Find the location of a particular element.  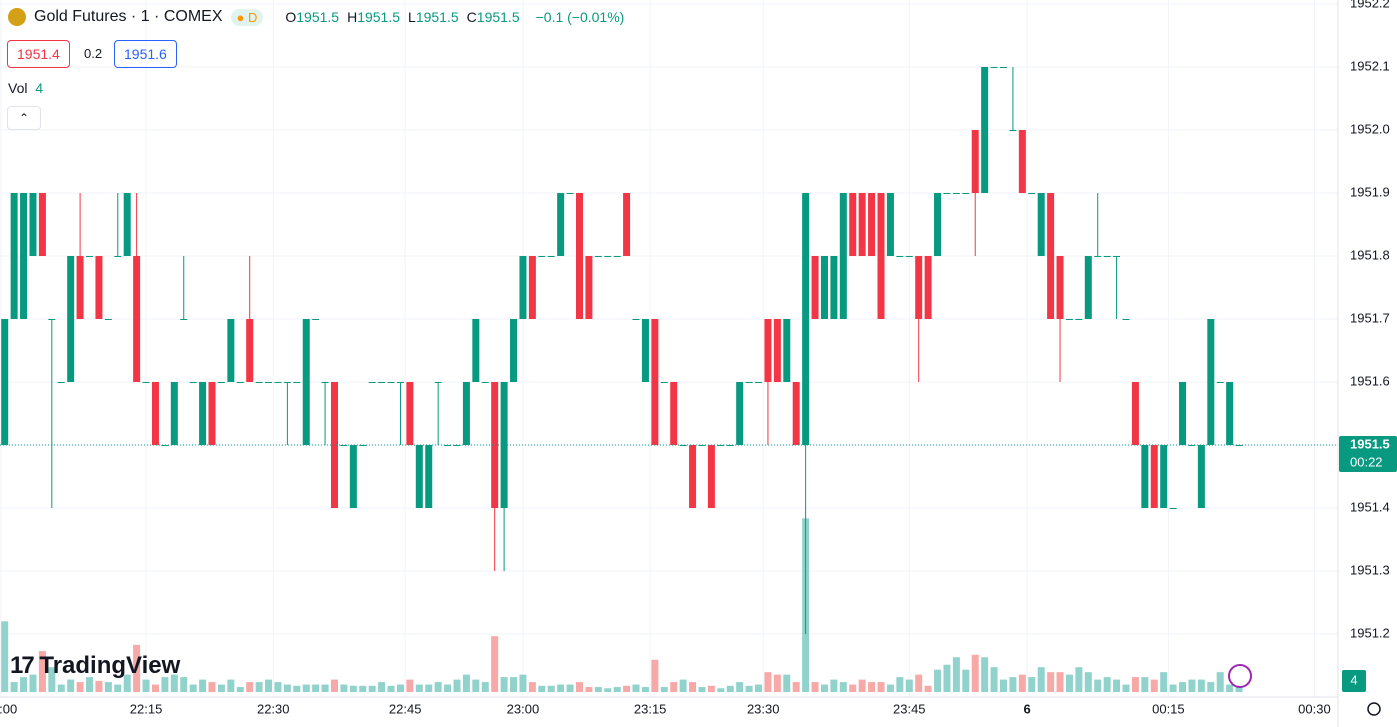

collapse-button: ⌃ is located at coordinates (24, 118).